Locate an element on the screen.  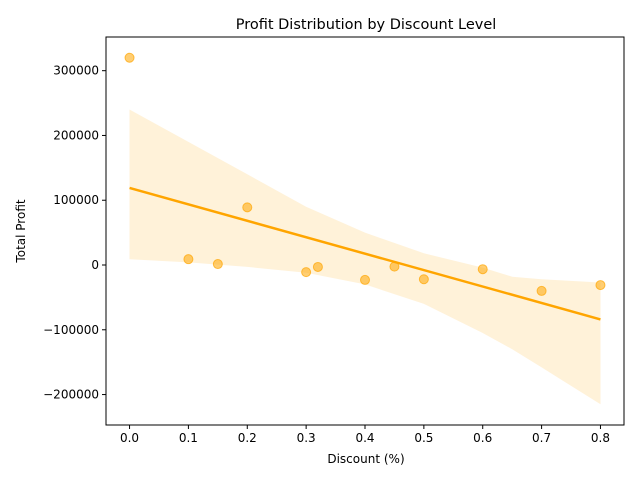
x-tick-label: 0.3 is located at coordinates (306, 438).